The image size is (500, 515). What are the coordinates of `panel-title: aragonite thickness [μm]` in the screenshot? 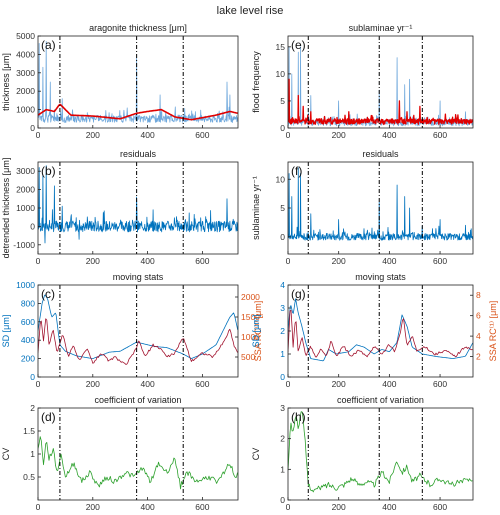 It's located at (138, 28).